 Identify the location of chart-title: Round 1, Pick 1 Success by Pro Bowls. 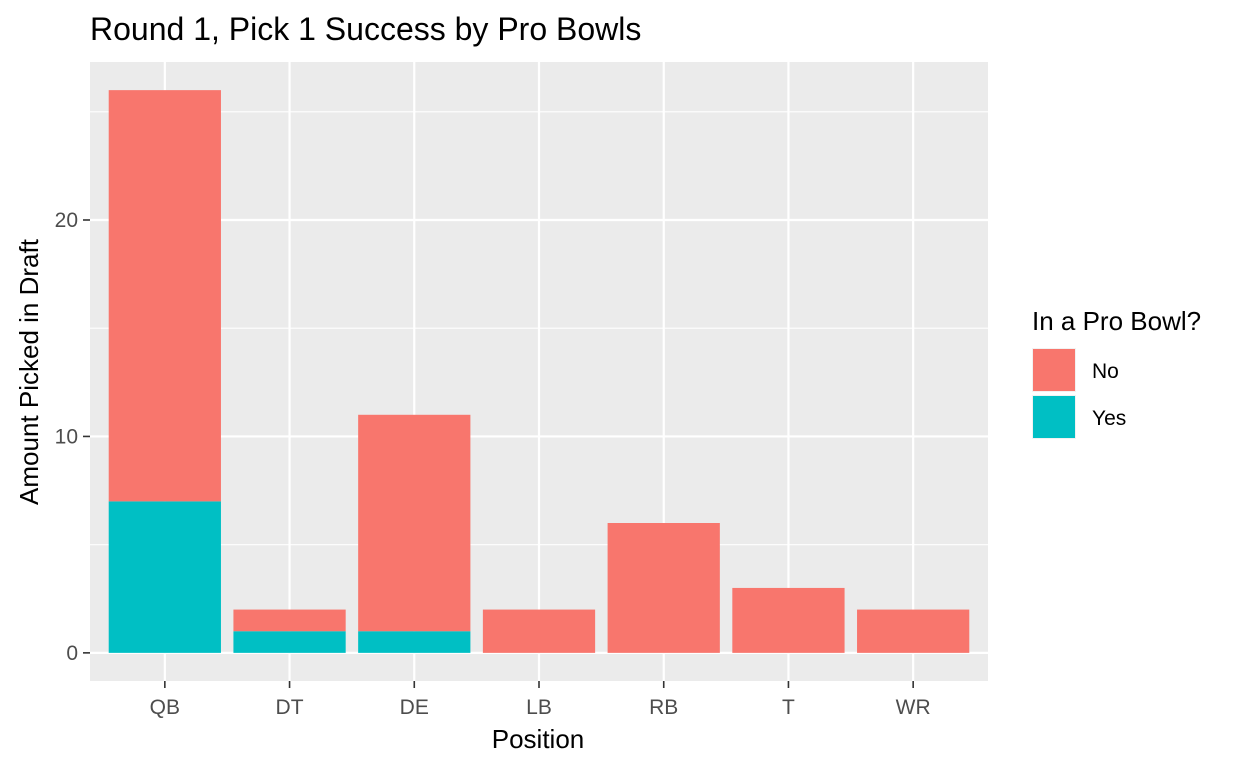
(365, 29).